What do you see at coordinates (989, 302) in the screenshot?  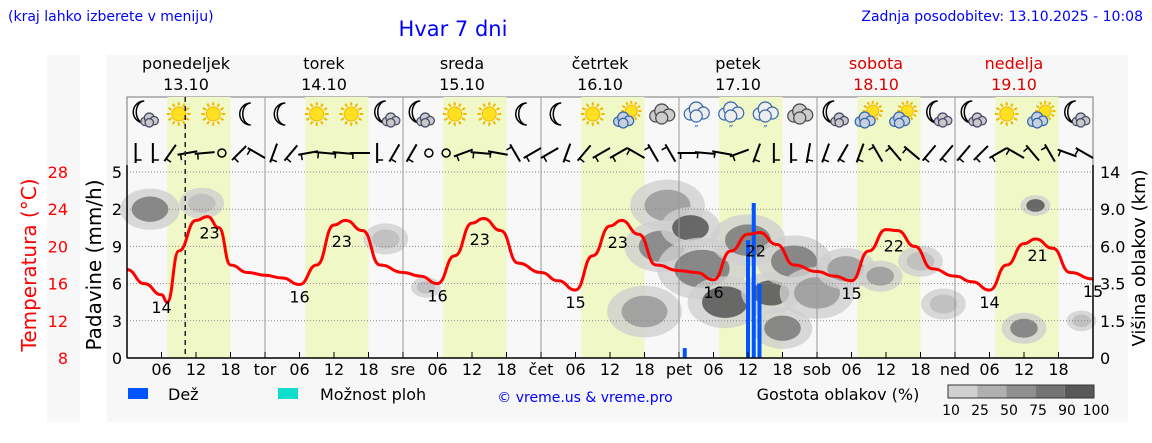 I see `temperature-label: 14` at bounding box center [989, 302].